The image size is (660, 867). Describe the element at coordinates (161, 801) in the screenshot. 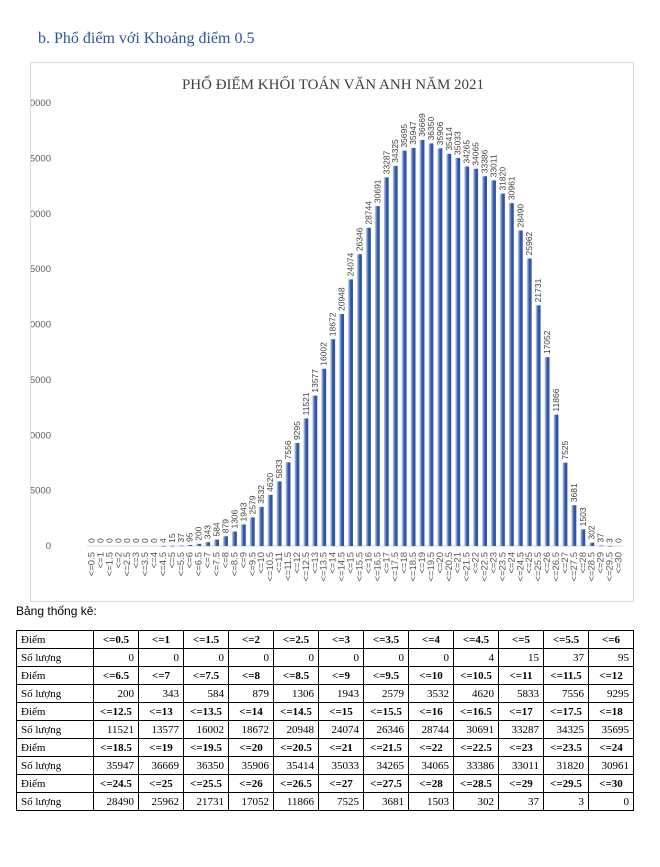

I see `count-cell: 25962` at that location.